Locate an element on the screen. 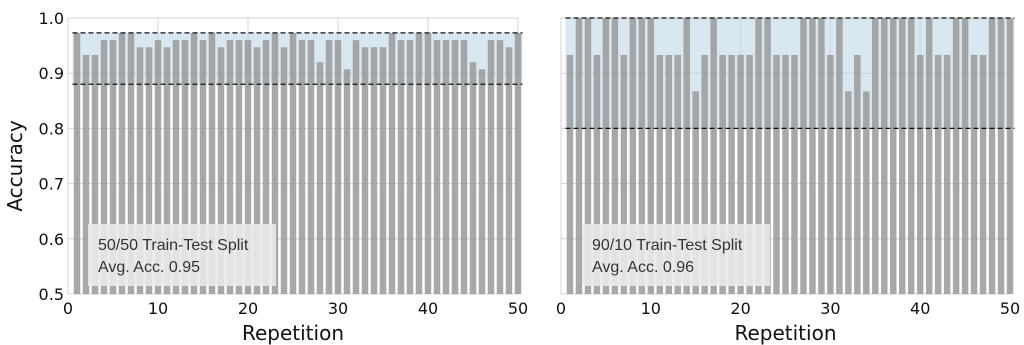 Image resolution: width=1024 pixels, height=345 pixels. y-axis-label: Accuracy is located at coordinates (15, 165).